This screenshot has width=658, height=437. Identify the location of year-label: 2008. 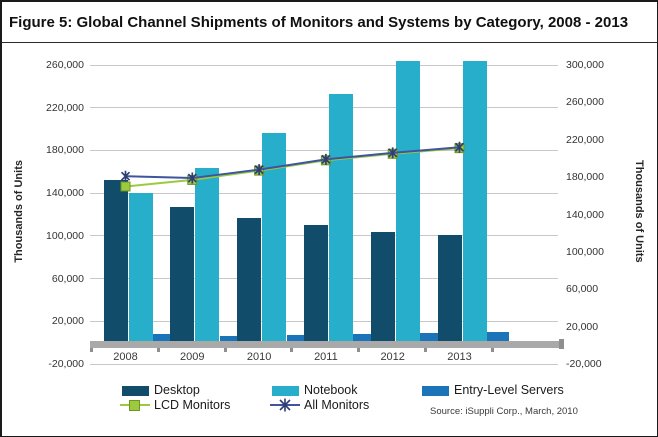
(125, 357).